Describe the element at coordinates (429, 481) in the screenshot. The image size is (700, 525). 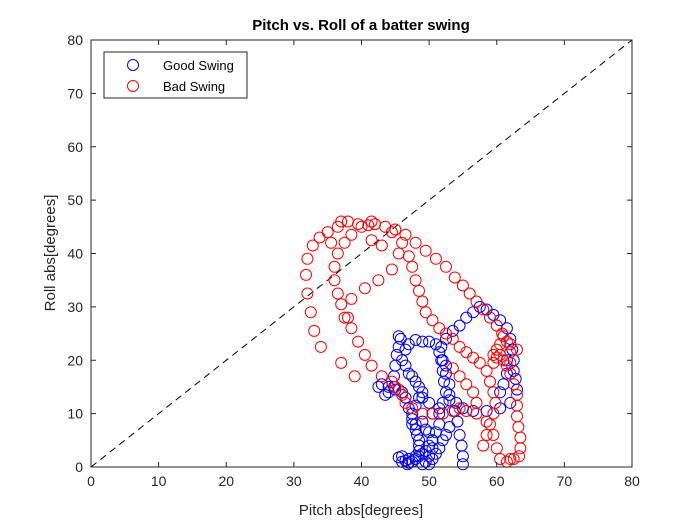
I see `x-tick-label: 50` at that location.